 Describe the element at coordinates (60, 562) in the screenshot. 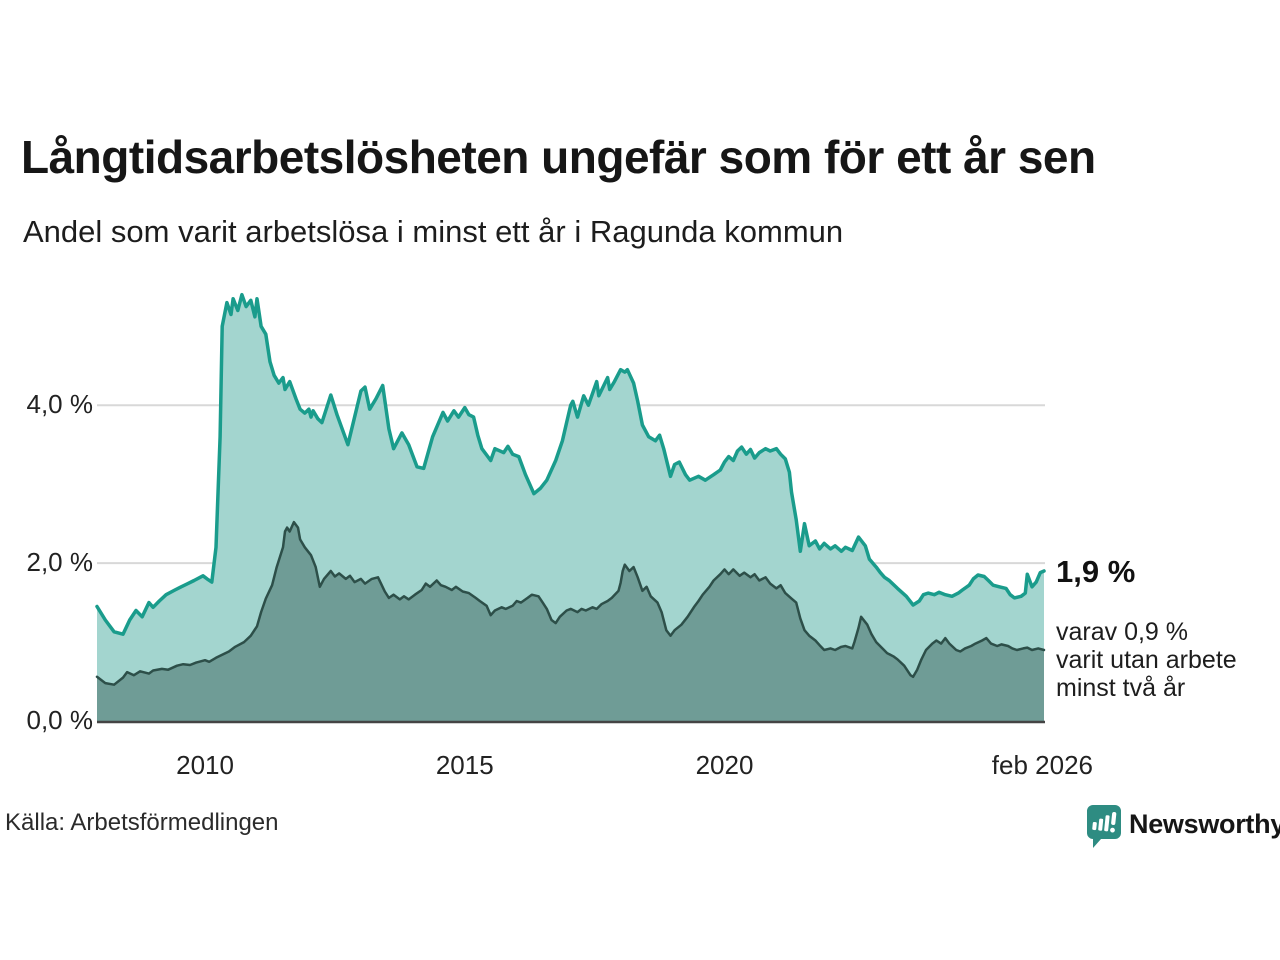

I see `y-axis-tick-1: 2,0 %` at that location.